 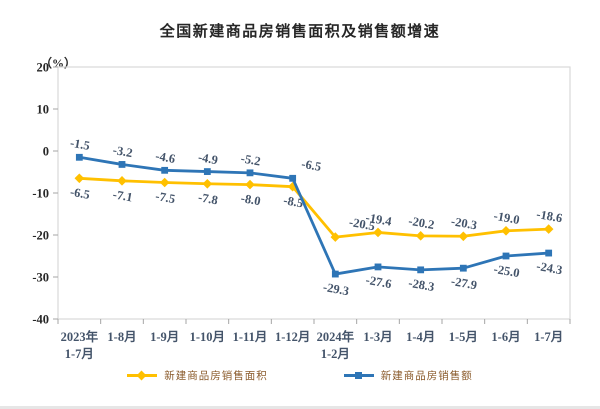 I want to click on sales-amount-line-icon, so click(x=358, y=375).